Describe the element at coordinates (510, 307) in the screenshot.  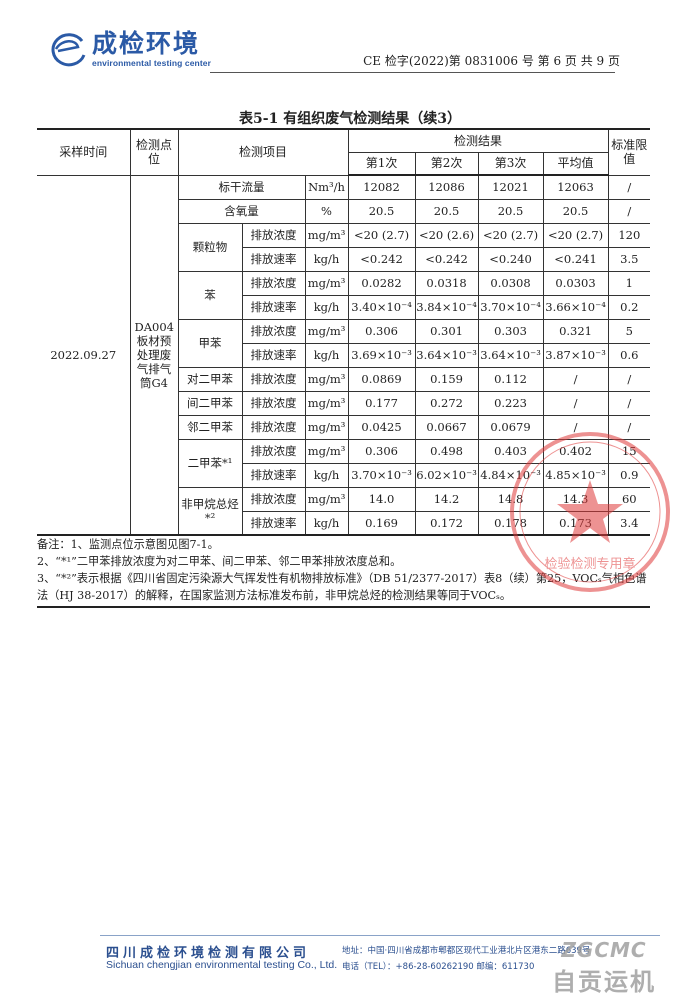
I see `result-value: 3.70×10⁻⁴` at that location.